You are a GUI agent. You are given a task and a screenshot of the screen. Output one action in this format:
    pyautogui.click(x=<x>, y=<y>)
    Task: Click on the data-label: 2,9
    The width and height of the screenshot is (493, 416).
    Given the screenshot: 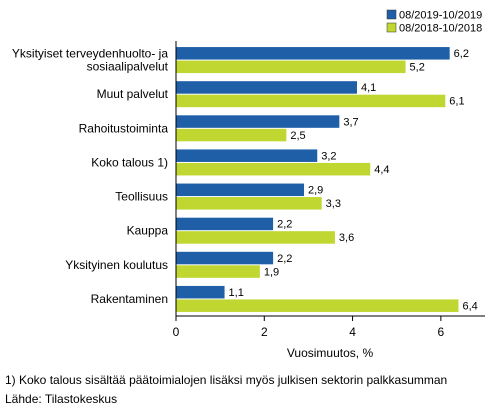 What is the action you would take?
    pyautogui.click(x=315, y=191)
    